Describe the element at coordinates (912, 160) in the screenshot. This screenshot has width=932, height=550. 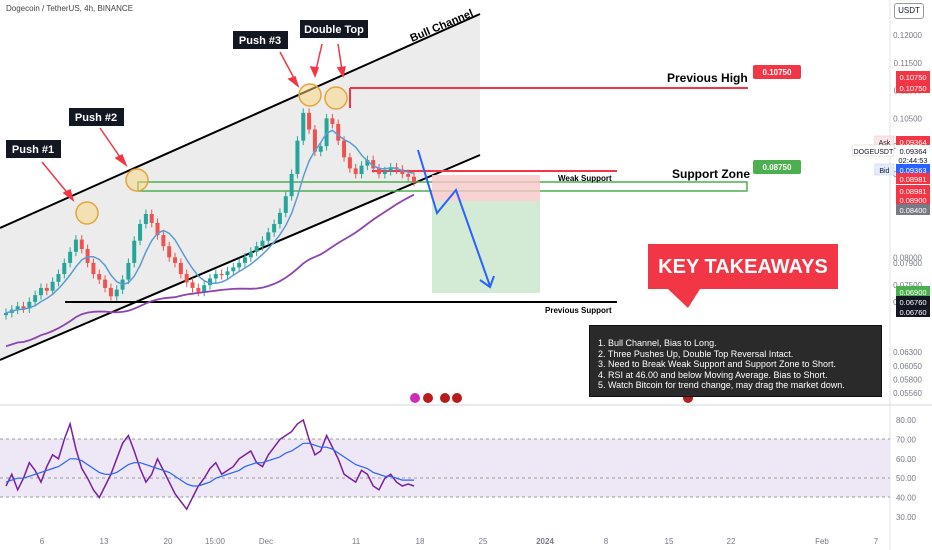
I see `price-tag-label: 02:44:53` at that location.